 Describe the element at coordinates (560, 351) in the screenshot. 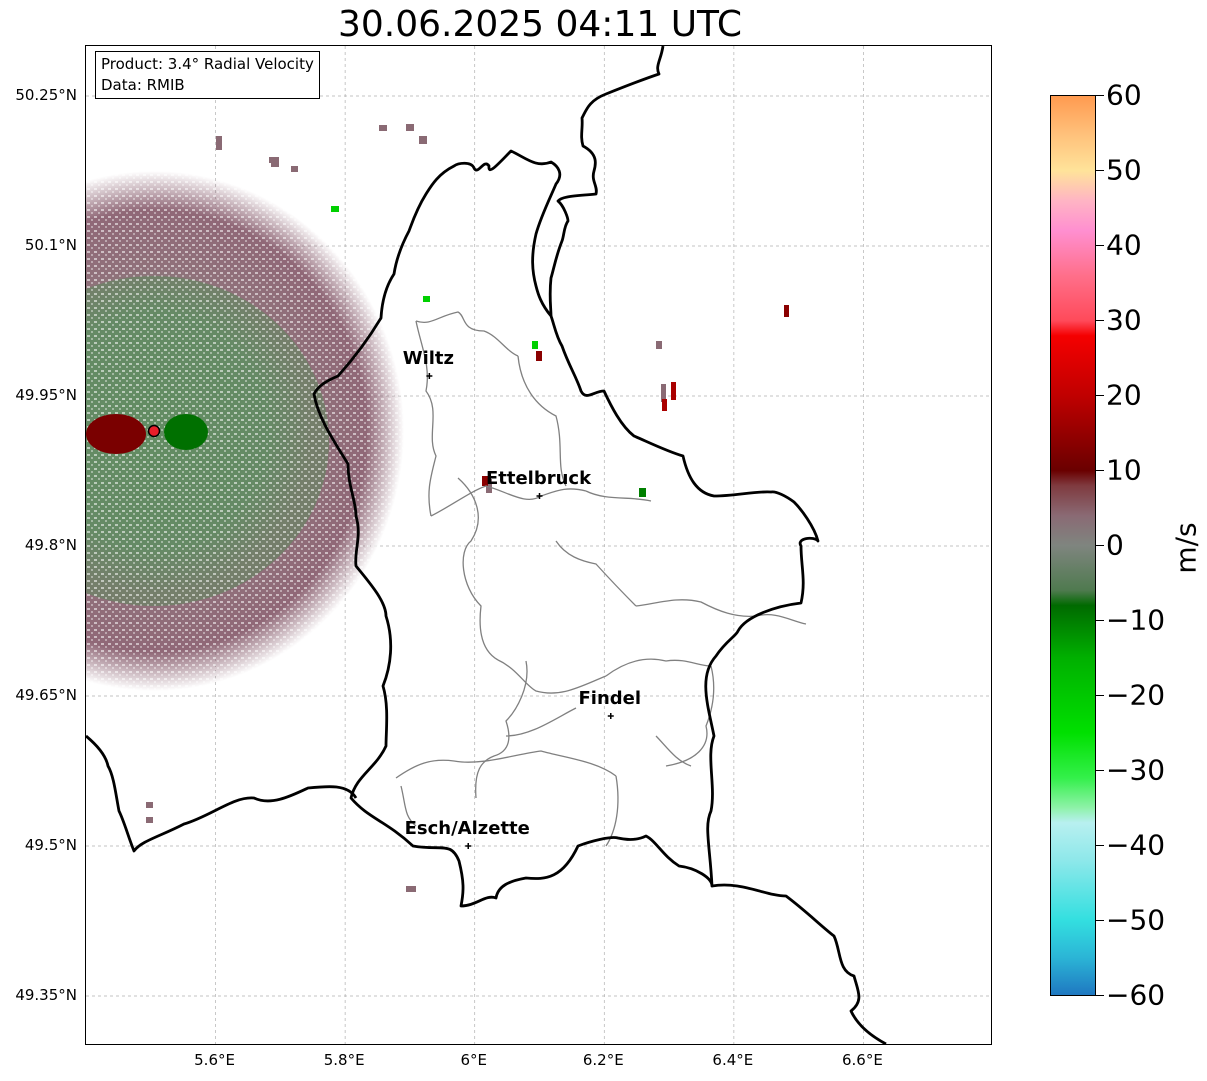

I see `radar-echo-outliers` at that location.